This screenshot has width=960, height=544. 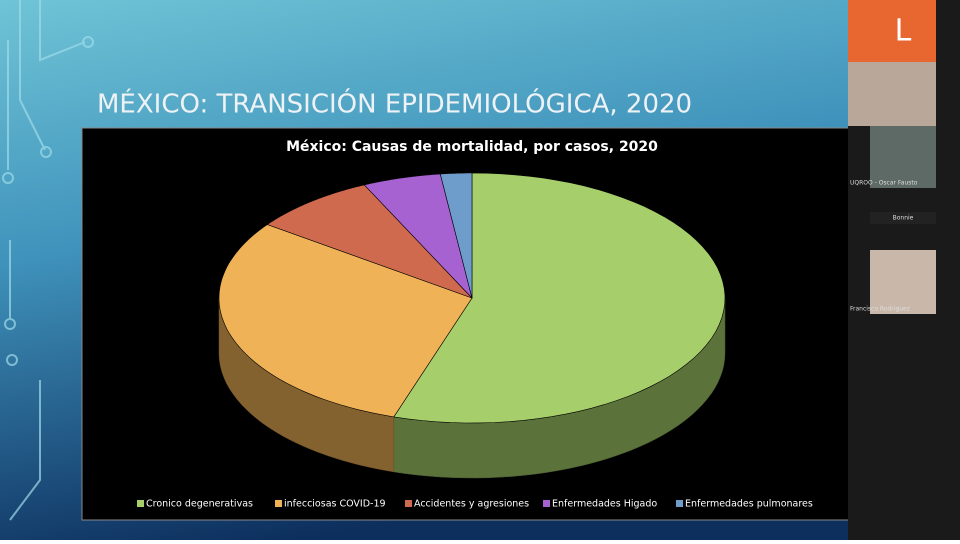 What do you see at coordinates (604, 504) in the screenshot?
I see `legend-label: Enfermedades Higado` at bounding box center [604, 504].